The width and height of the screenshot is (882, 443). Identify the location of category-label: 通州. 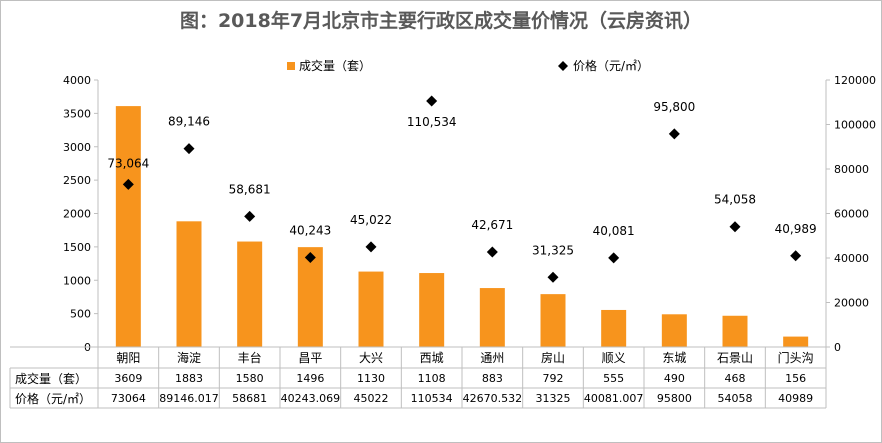
(492, 358).